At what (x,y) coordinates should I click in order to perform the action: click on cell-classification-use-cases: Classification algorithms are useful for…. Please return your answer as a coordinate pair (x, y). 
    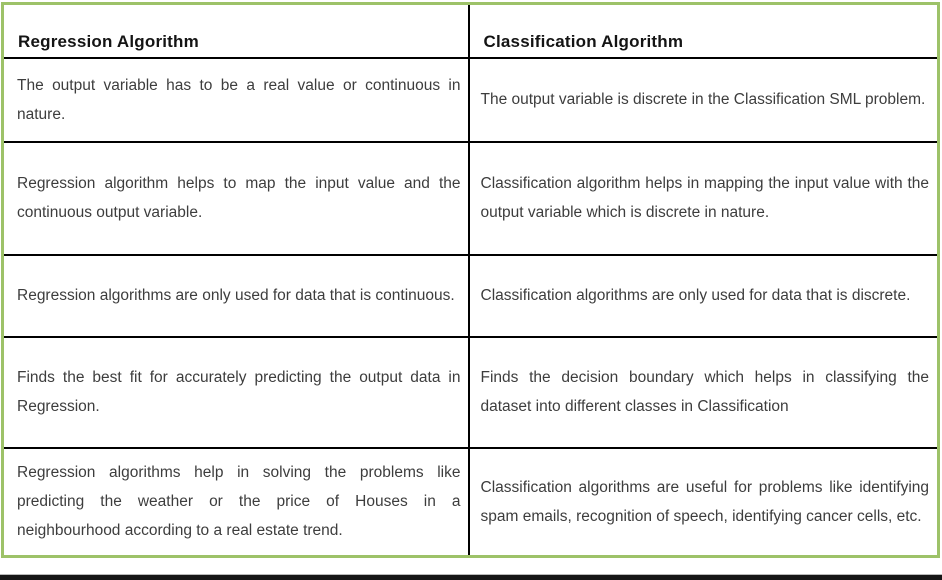
    Looking at the image, I should click on (703, 501).